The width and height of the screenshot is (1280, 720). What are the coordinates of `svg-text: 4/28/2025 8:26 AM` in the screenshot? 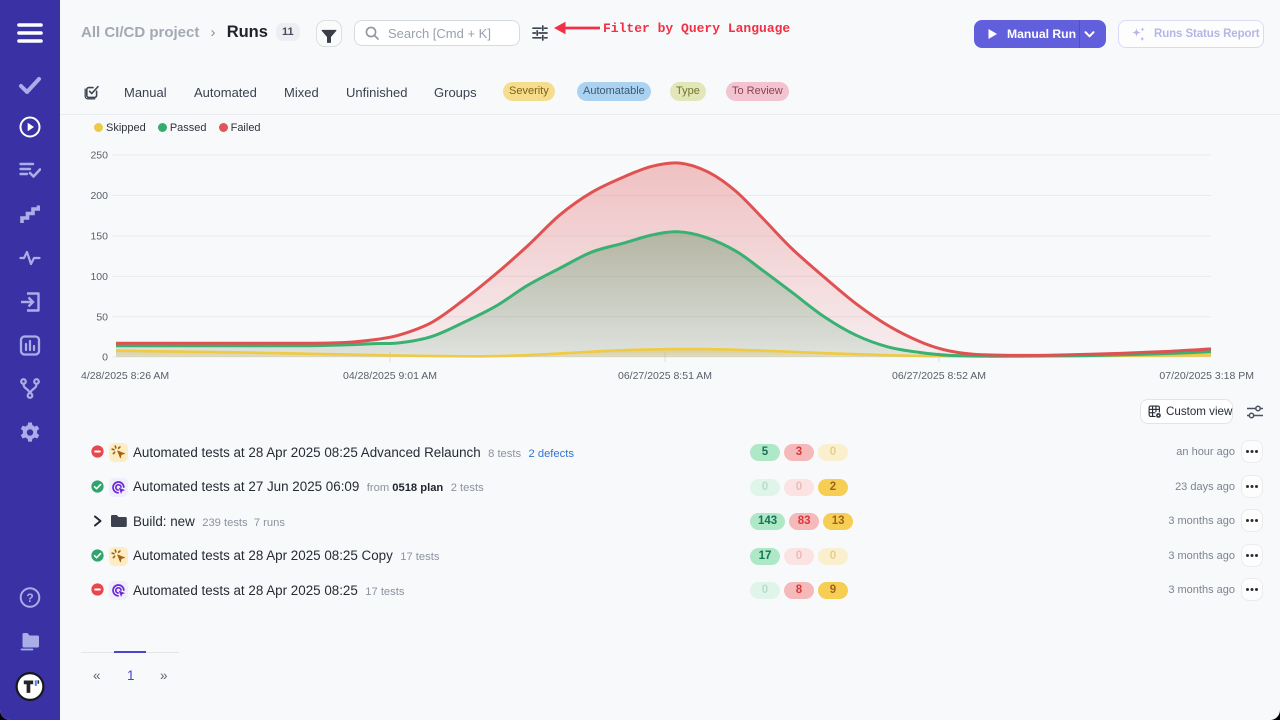 It's located at (125, 376).